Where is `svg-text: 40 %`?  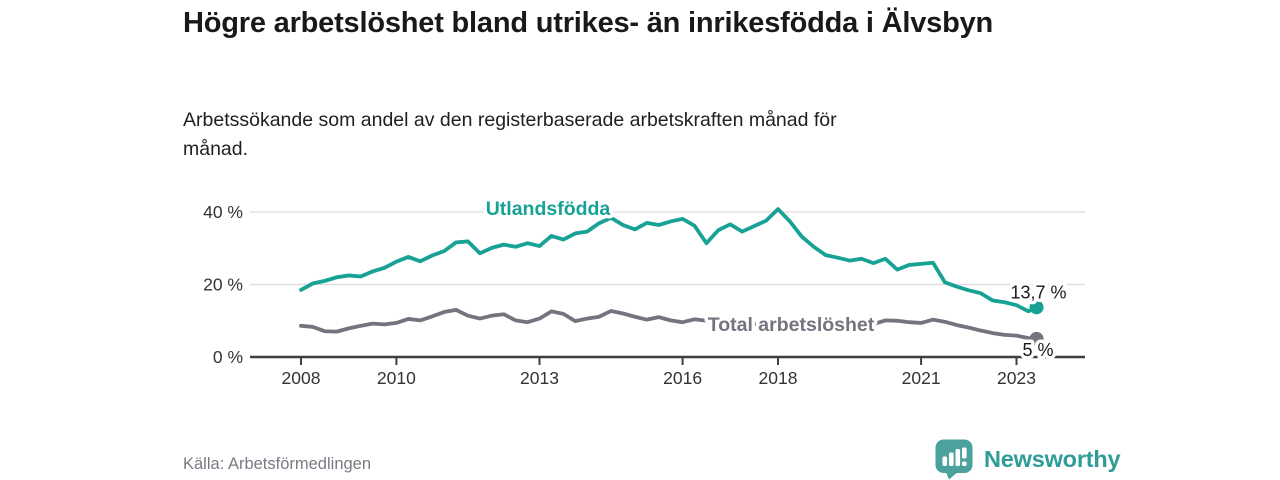
svg-text: 40 % is located at coordinates (223, 212).